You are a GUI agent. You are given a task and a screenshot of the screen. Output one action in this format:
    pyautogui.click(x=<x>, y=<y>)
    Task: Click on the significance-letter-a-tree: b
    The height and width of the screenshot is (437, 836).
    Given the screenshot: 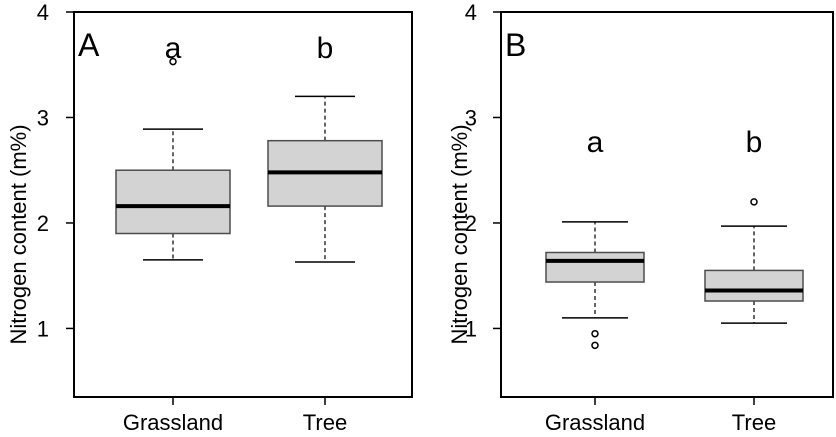 What is the action you would take?
    pyautogui.click(x=325, y=48)
    